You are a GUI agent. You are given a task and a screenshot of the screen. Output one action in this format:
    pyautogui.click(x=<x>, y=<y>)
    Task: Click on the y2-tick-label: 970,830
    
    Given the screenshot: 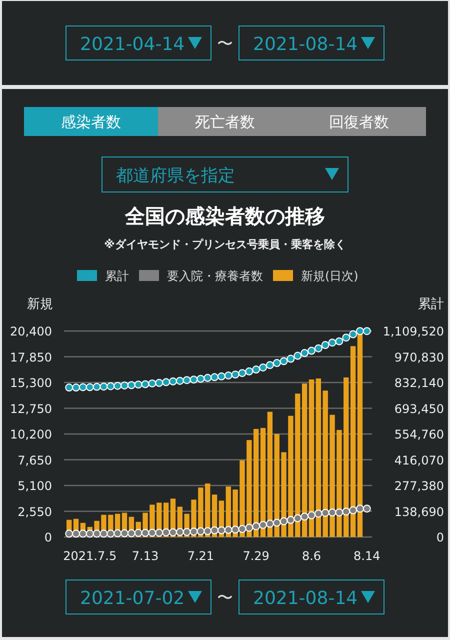 What is the action you would take?
    pyautogui.click(x=419, y=357)
    